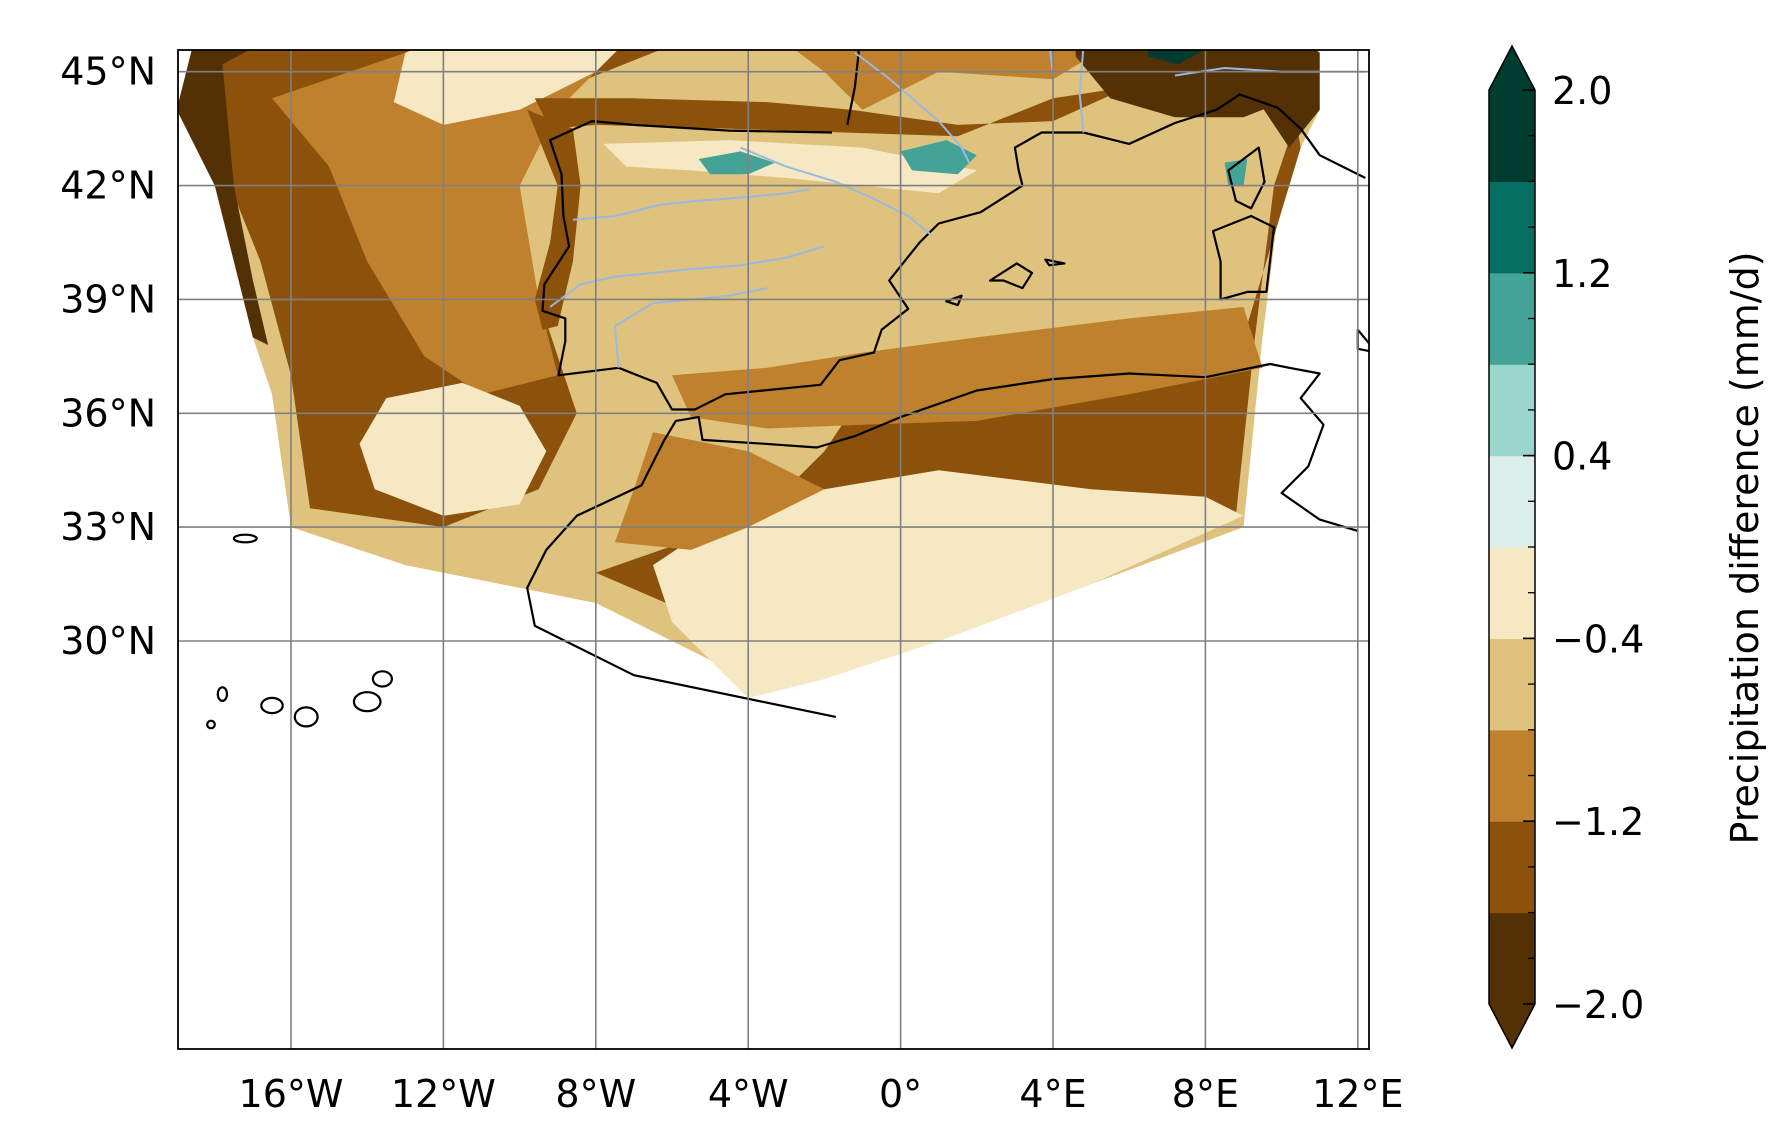 The image size is (1774, 1142). Describe the element at coordinates (1582, 274) in the screenshot. I see `colorbar-tick-label: 1.2` at that location.